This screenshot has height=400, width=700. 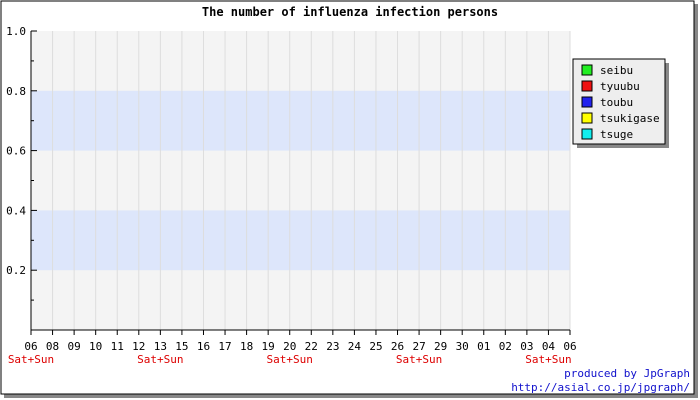 I want to click on x-tick-label: 12, so click(x=138, y=346).